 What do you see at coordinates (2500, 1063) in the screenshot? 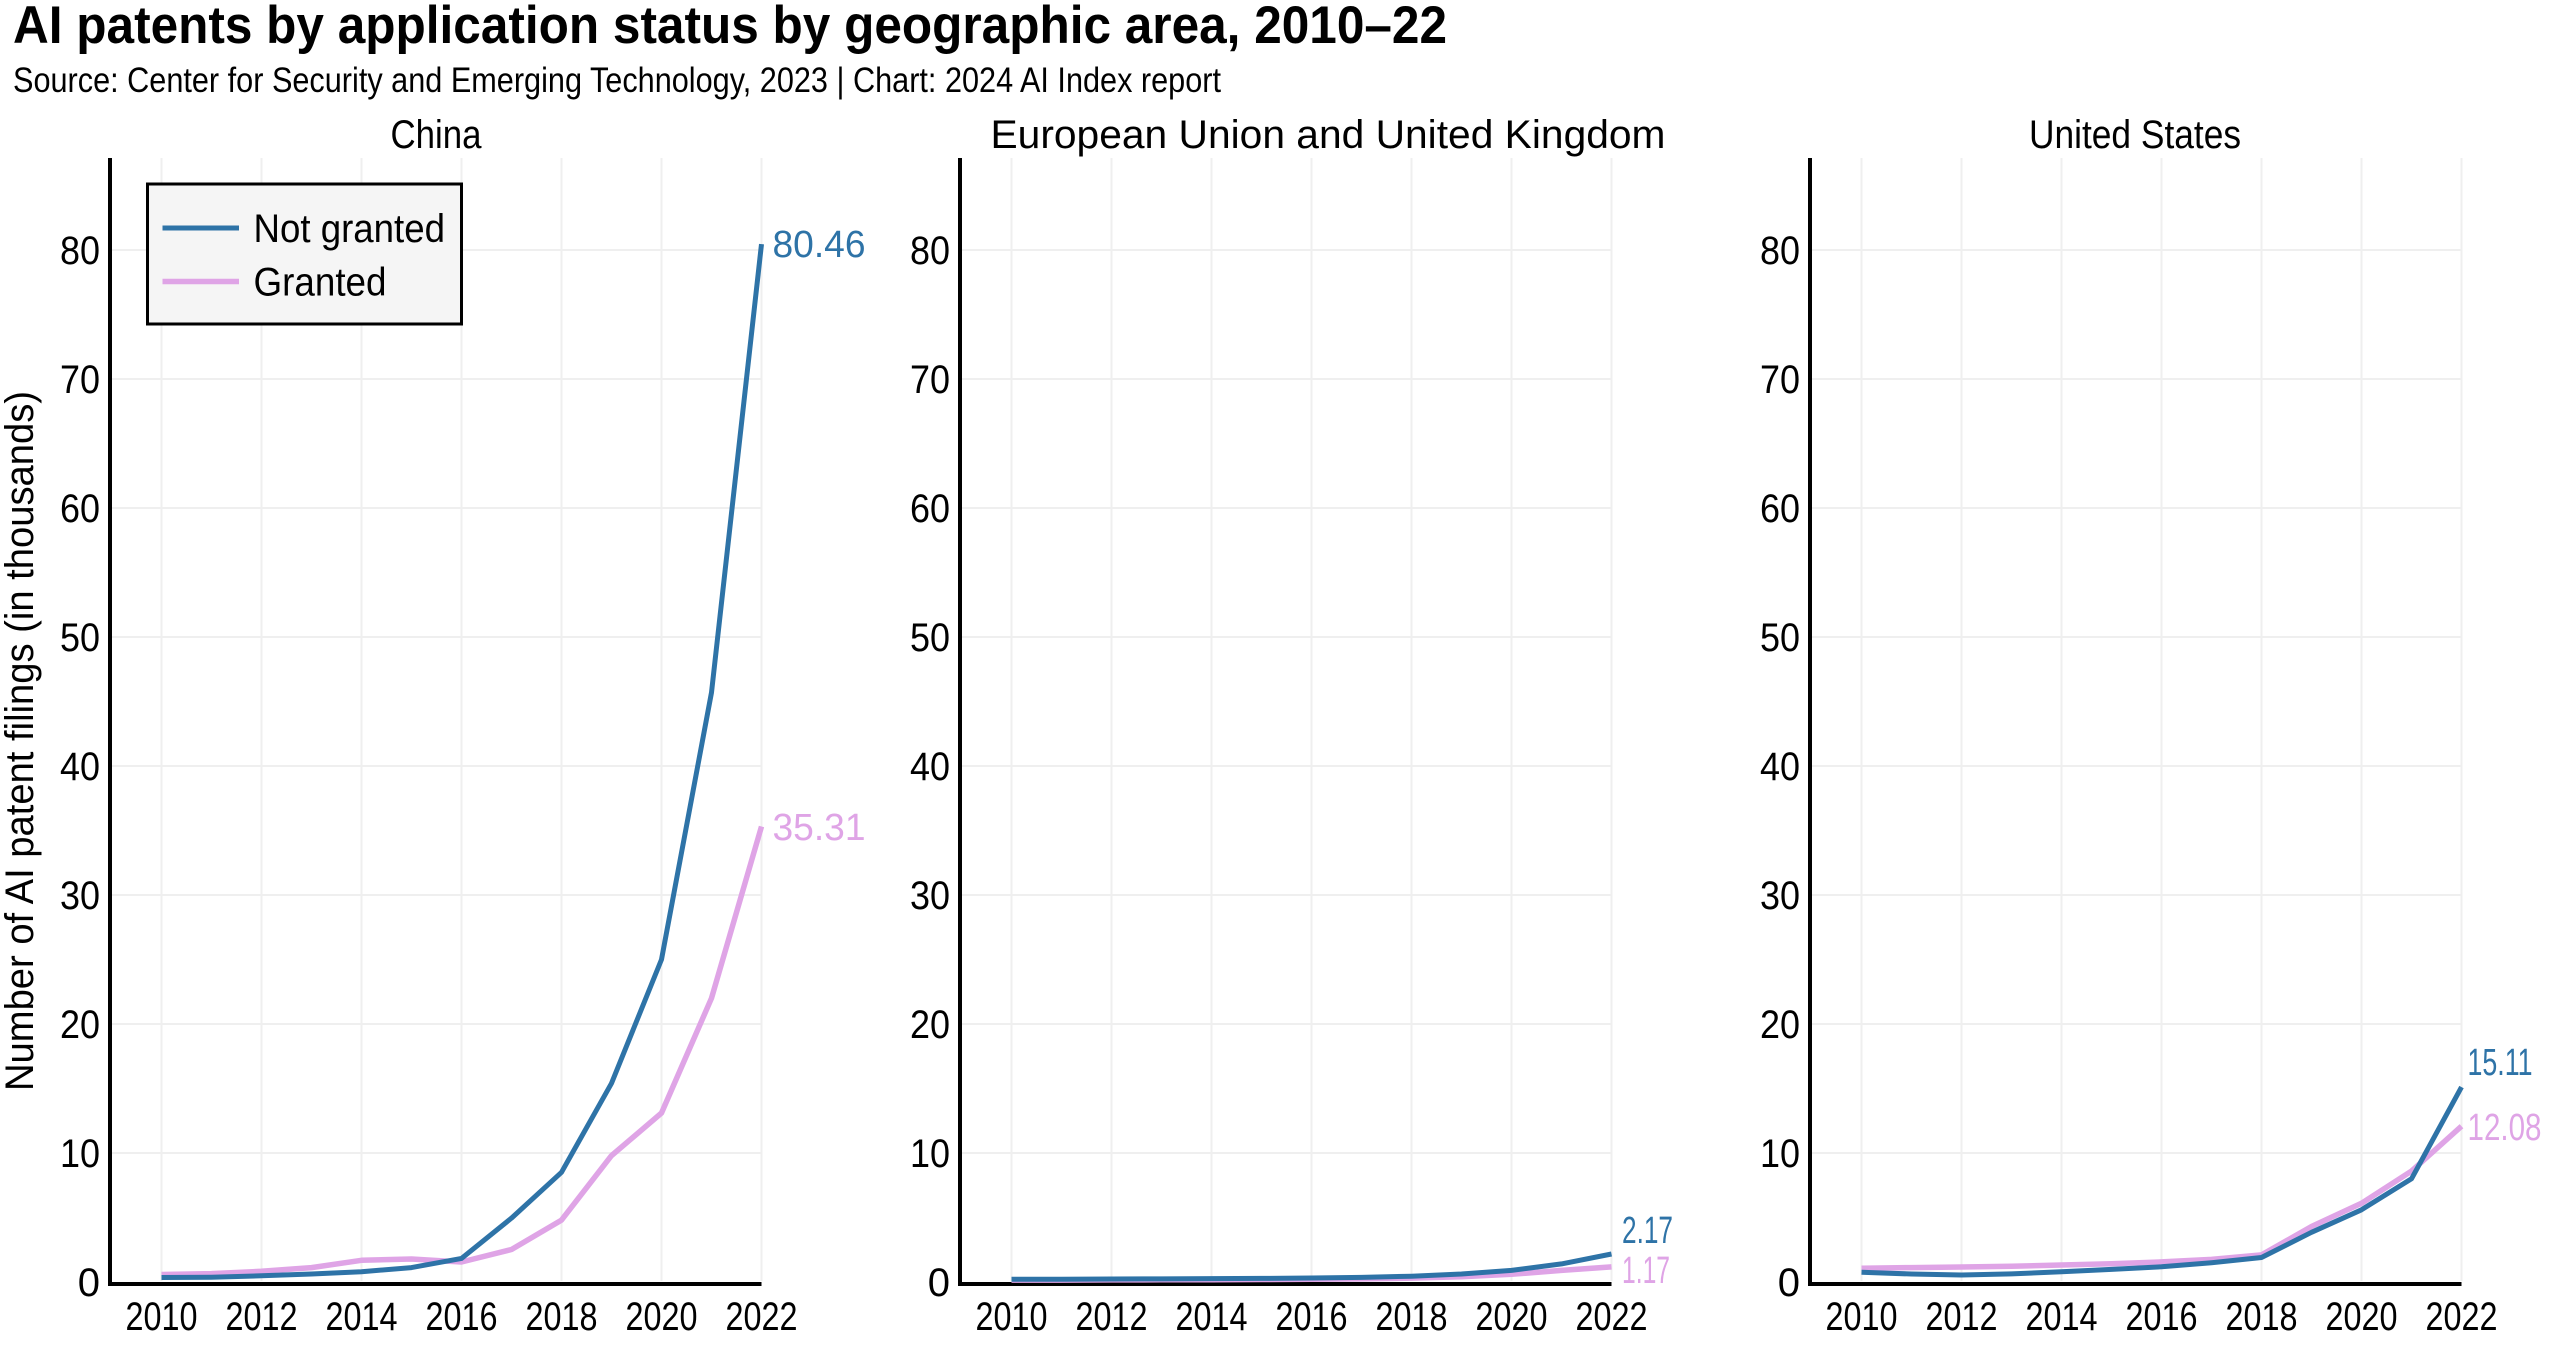
I see `svg-text: 15.11` at bounding box center [2500, 1063].